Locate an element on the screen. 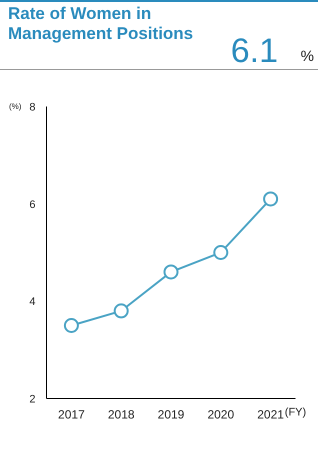  y-tick-label: 2 is located at coordinates (32, 400).